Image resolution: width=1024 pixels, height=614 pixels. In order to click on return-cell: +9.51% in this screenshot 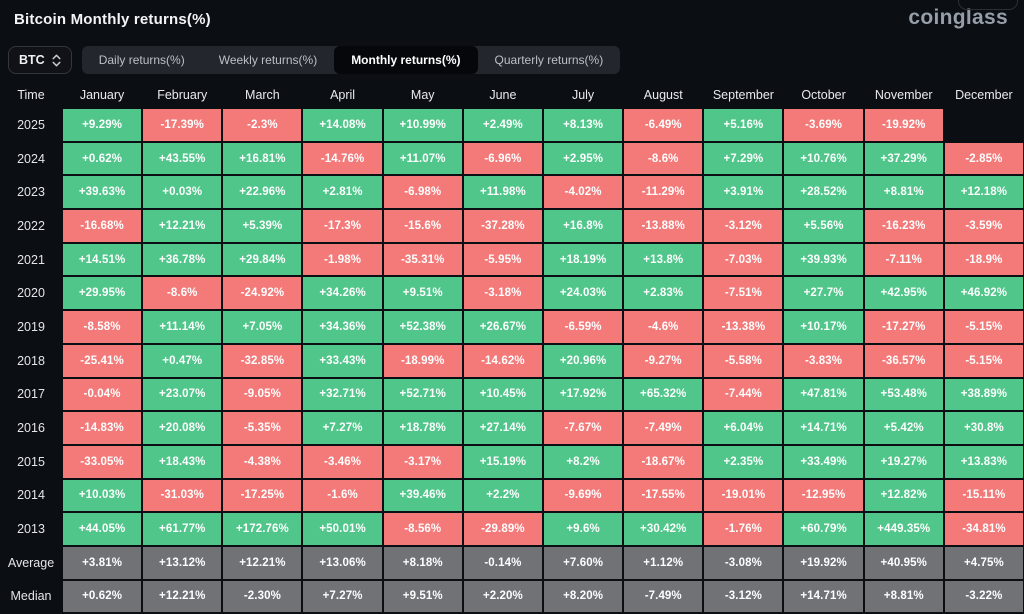, I will do `click(422, 293)`.